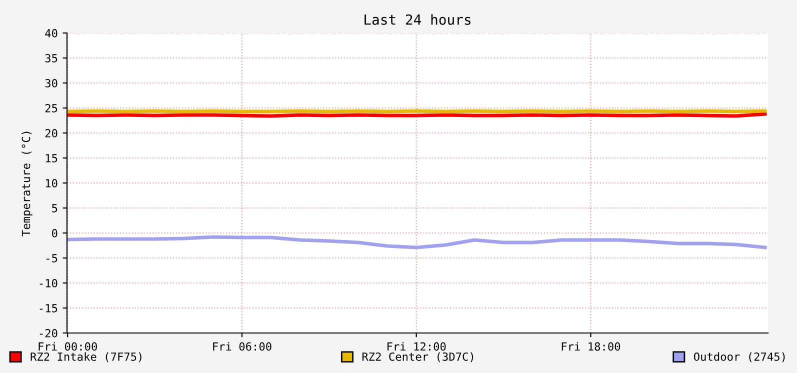  I want to click on y-tick-label: 15, so click(52, 158).